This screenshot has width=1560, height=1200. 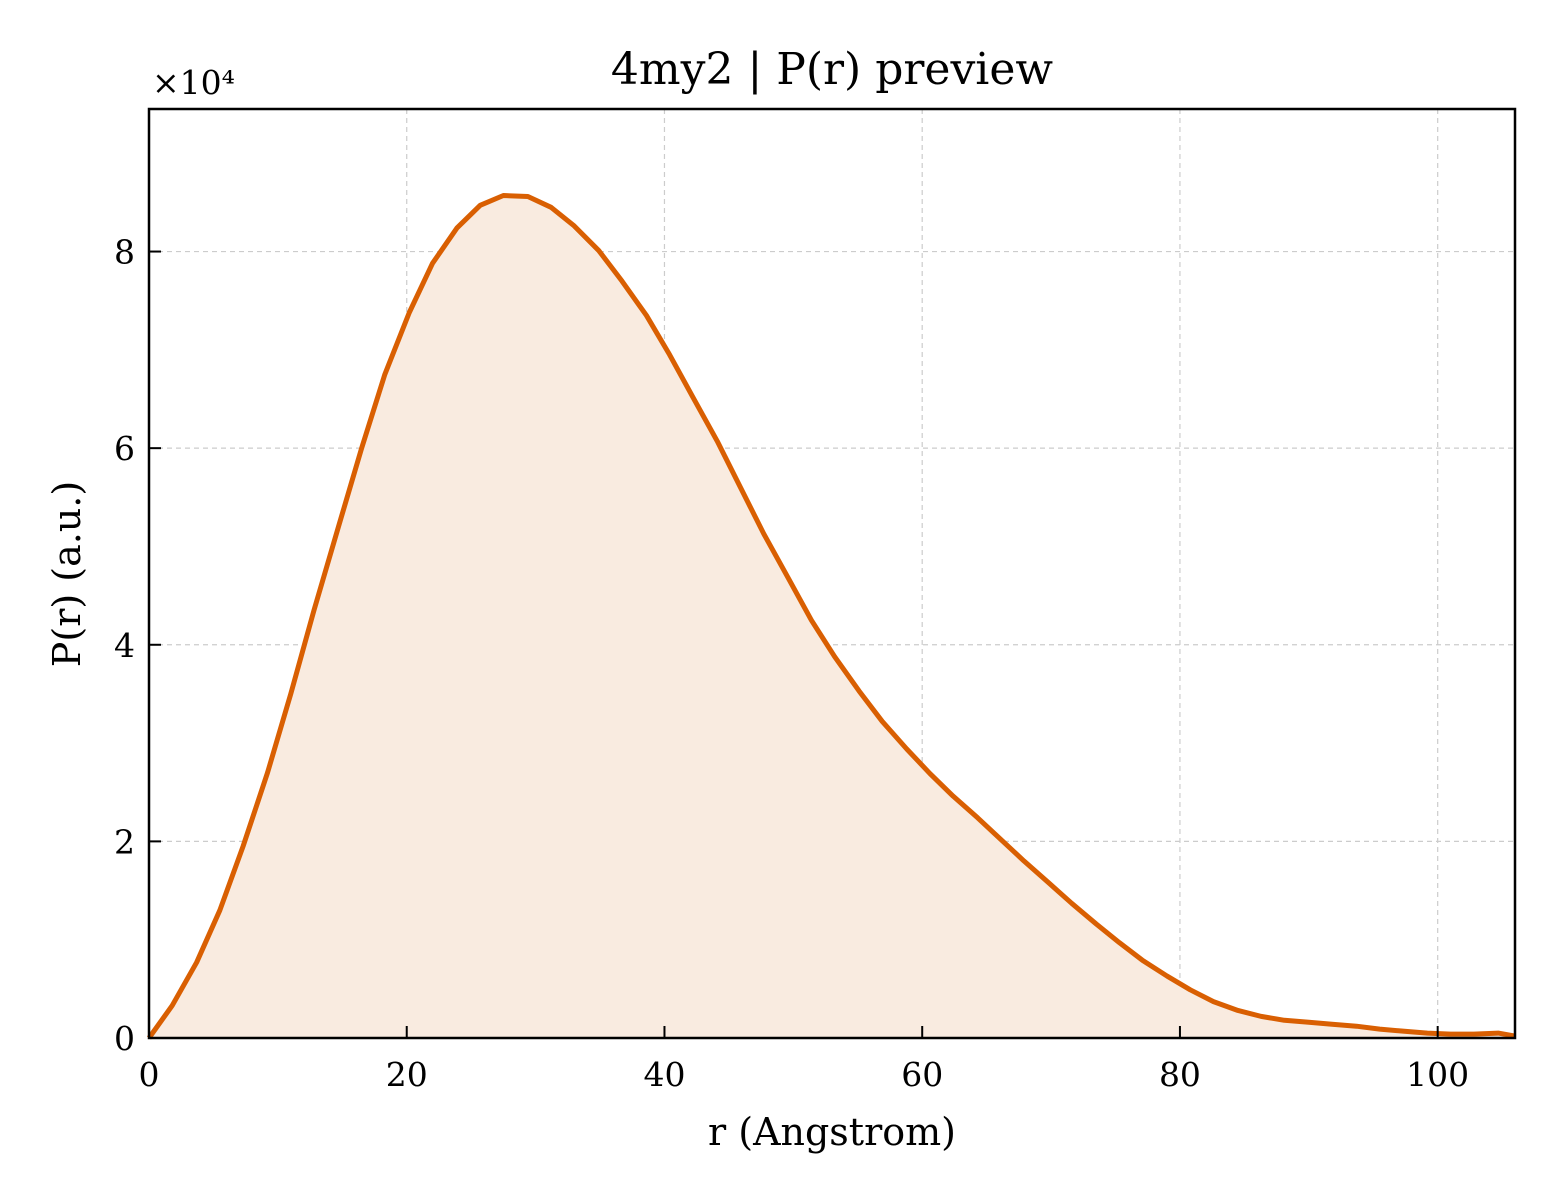 I want to click on x-tick-label: 60, so click(x=922, y=1074).